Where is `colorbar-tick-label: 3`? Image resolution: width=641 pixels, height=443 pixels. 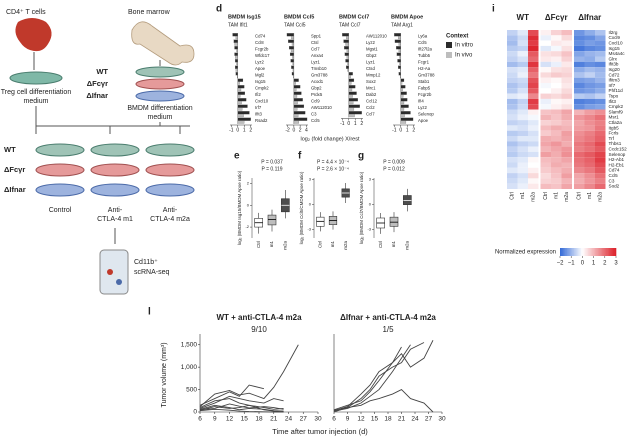
colorbar-tick-label: 3 is located at coordinates (616, 264).